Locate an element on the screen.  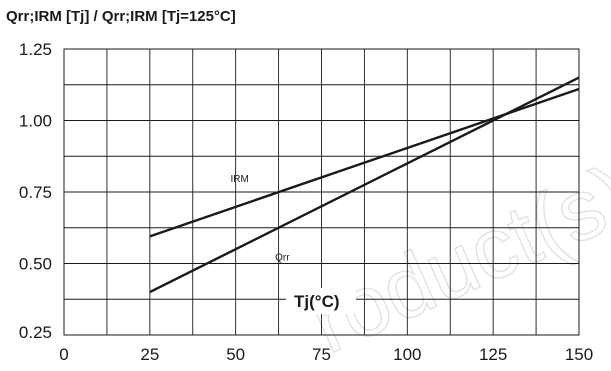
x-tick-label: 150 is located at coordinates (579, 354).